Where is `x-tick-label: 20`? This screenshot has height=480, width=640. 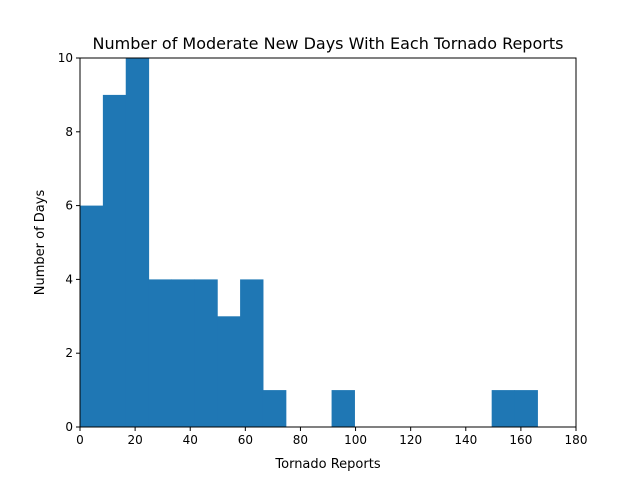 x-tick-label: 20 is located at coordinates (134, 440).